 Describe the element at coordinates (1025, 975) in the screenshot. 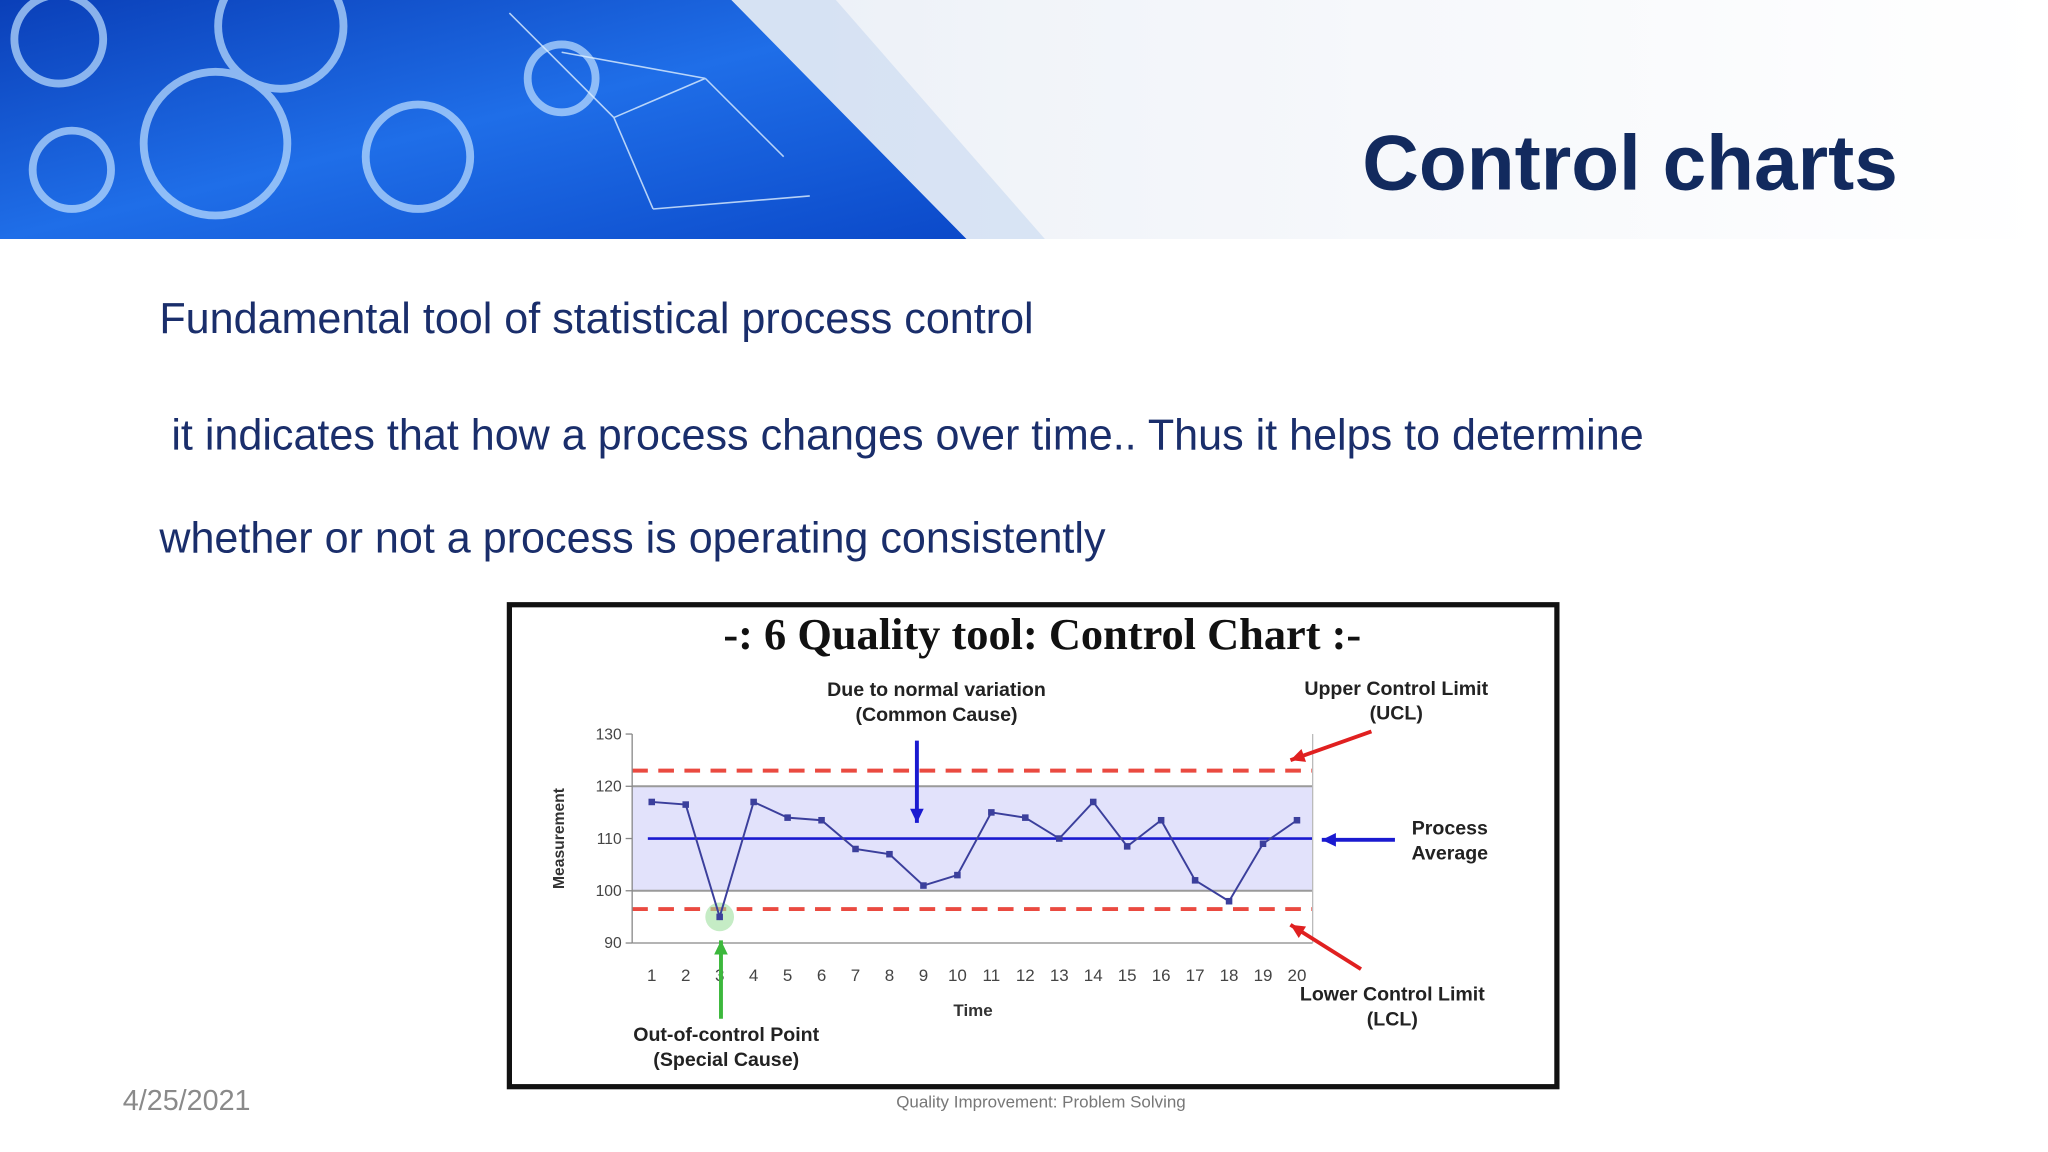

I see `x-tick-label: 12` at that location.